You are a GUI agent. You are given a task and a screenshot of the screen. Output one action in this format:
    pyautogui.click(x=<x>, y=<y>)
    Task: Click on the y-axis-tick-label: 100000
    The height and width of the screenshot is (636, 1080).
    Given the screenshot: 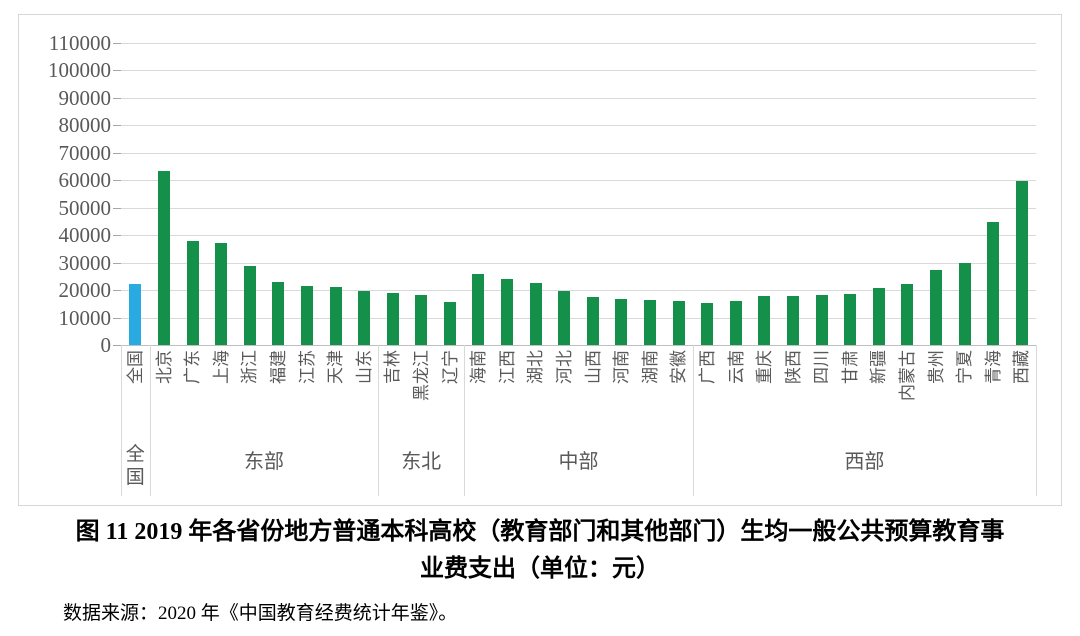 What is the action you would take?
    pyautogui.click(x=79, y=70)
    